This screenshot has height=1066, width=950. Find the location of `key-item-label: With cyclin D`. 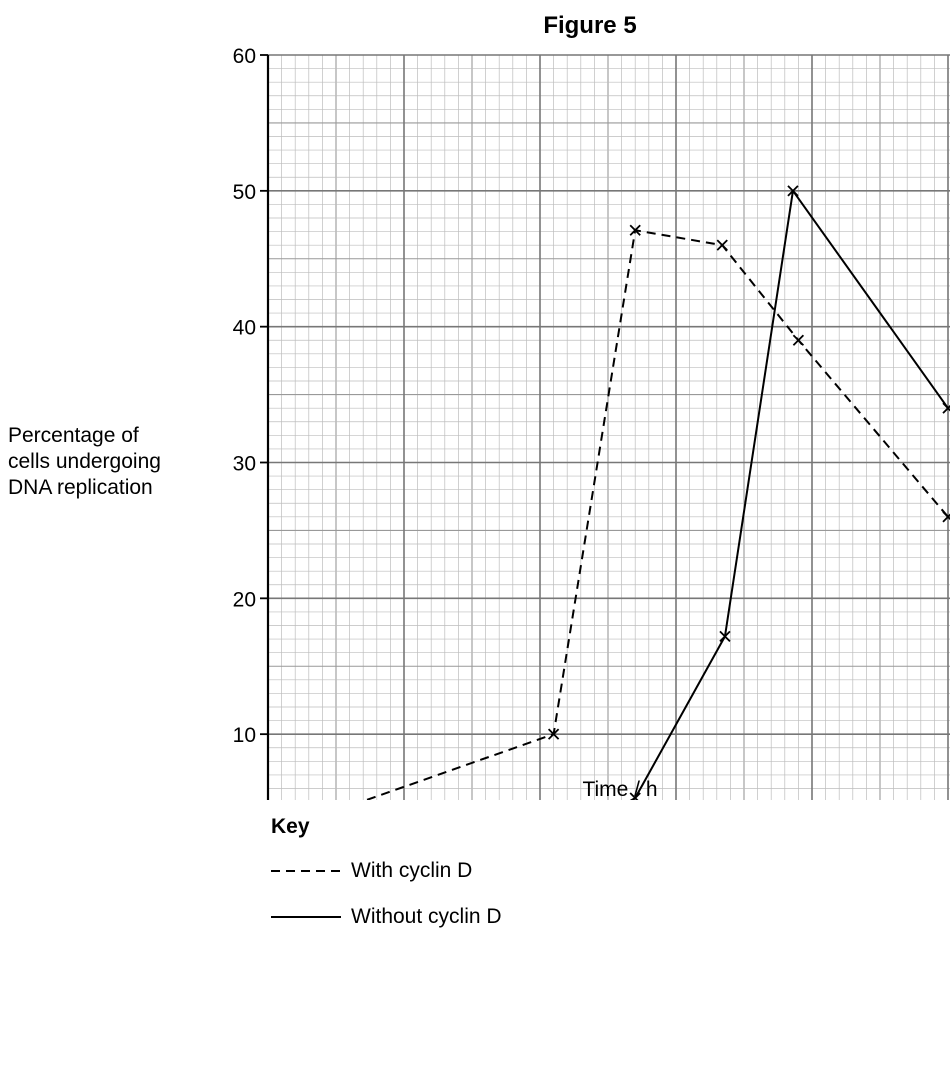

key-item-label: With cyclin D is located at coordinates (412, 870).